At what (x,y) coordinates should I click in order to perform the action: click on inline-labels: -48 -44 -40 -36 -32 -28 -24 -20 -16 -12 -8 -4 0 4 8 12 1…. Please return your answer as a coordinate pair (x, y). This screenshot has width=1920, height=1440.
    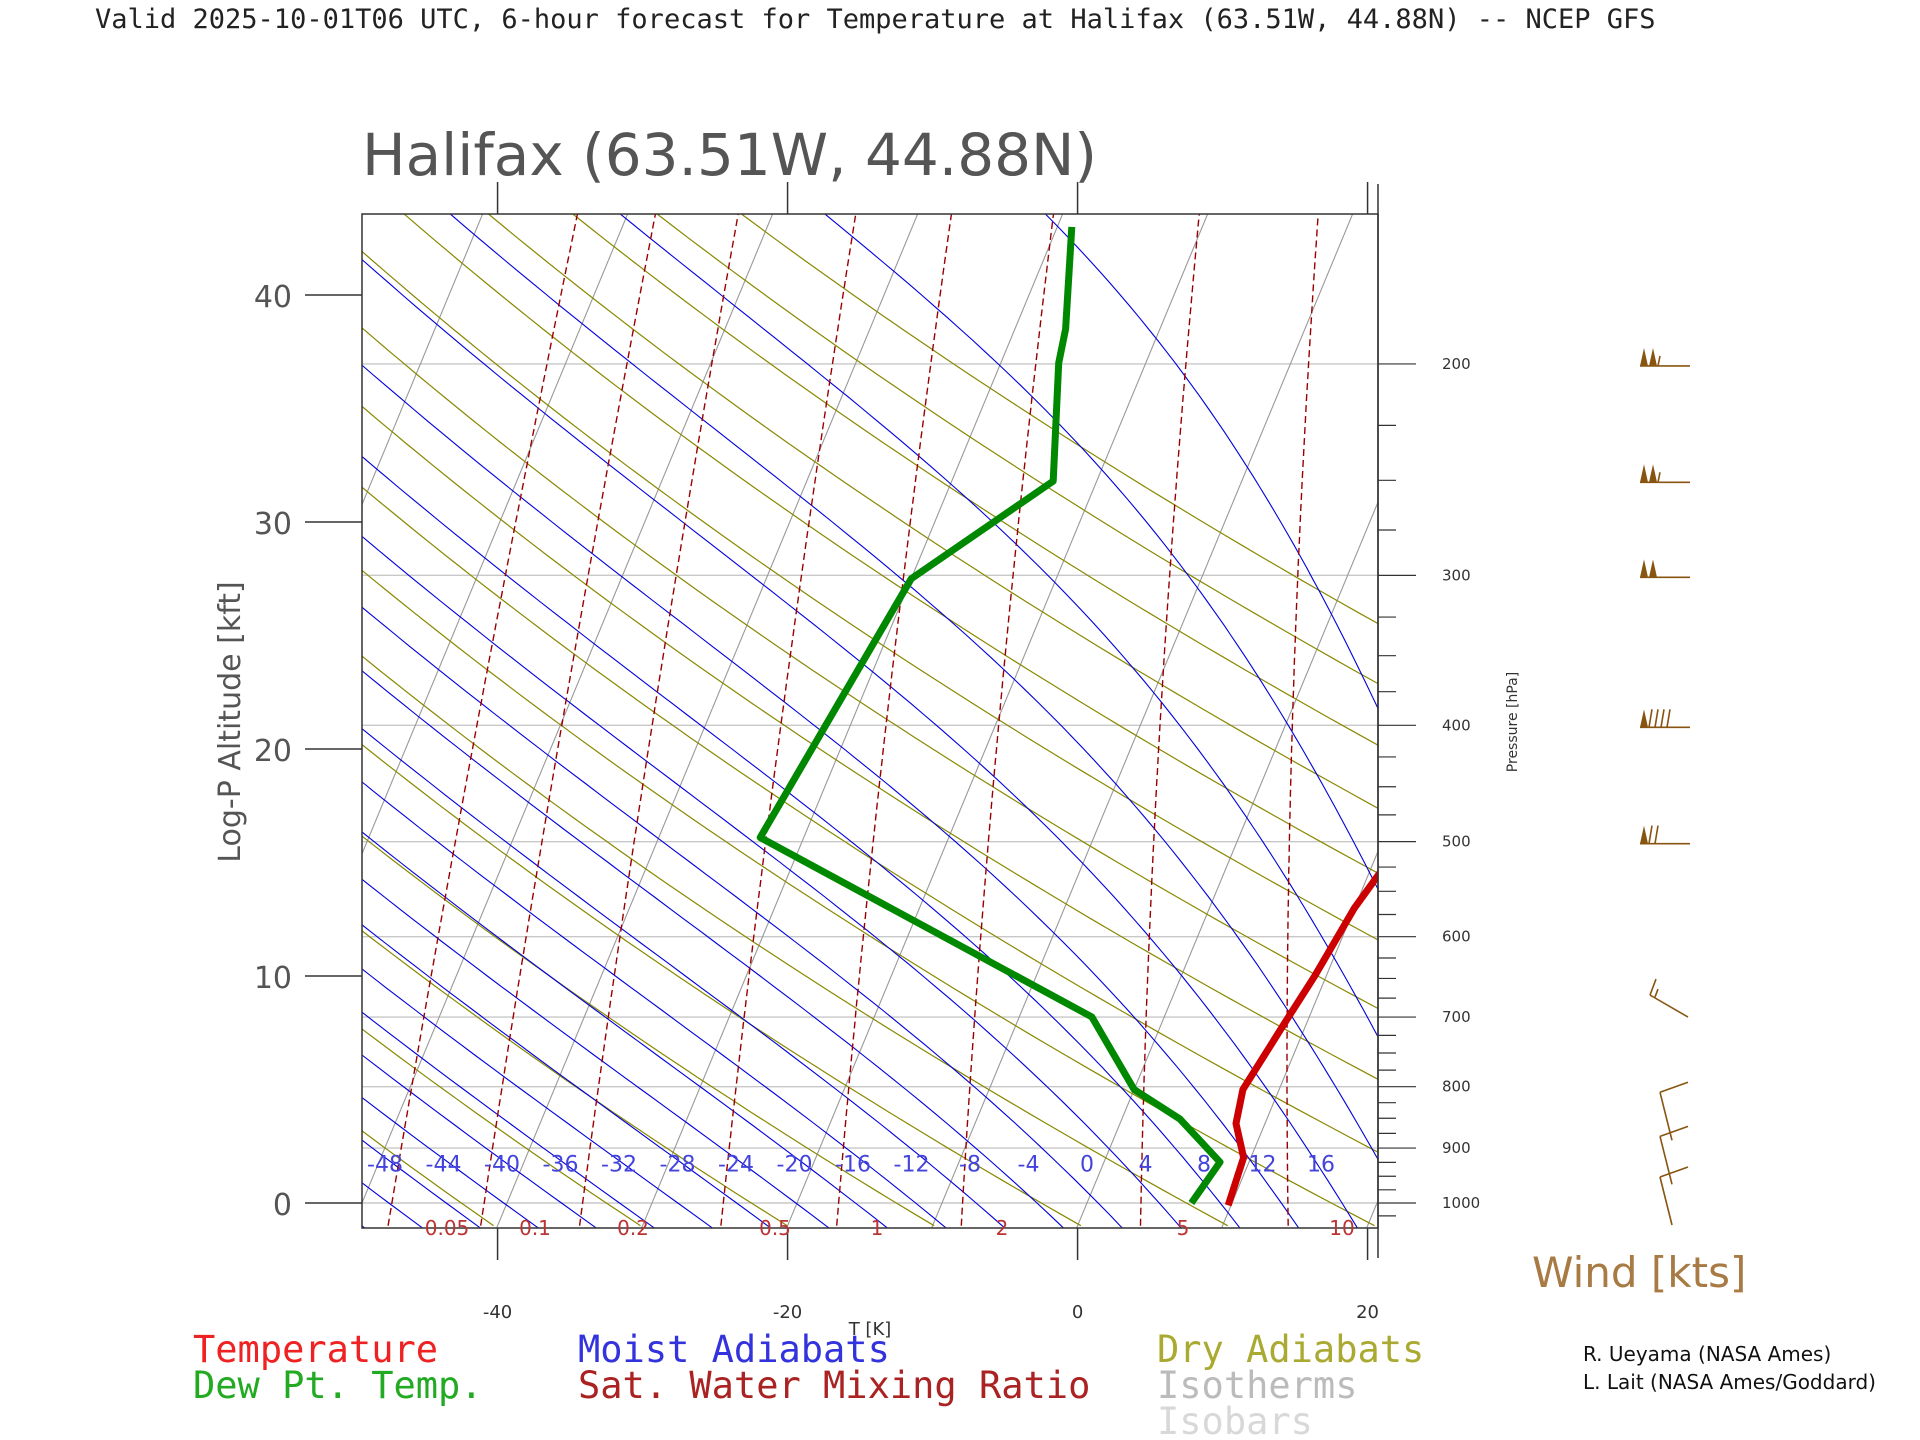
    Looking at the image, I should click on (861, 1196).